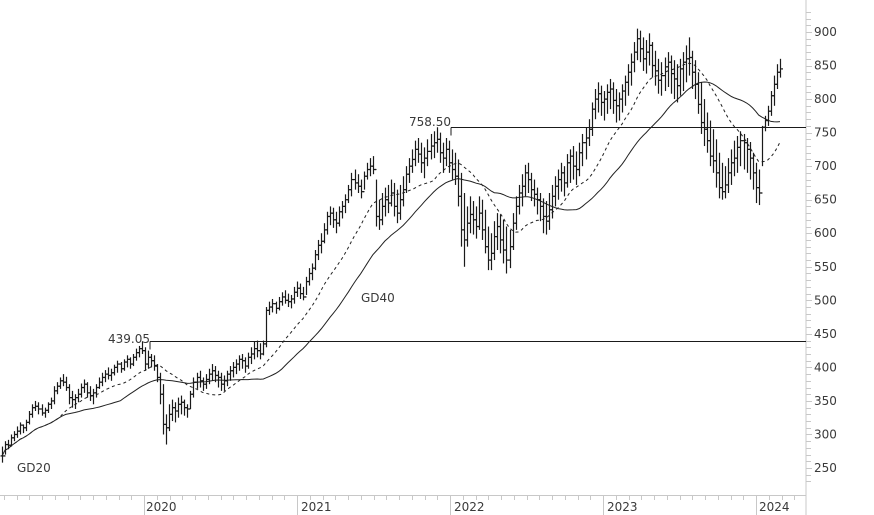 Image resolution: width=874 pixels, height=515 pixels. Describe the element at coordinates (129, 339) in the screenshot. I see `level-label-low: 439.05` at that location.